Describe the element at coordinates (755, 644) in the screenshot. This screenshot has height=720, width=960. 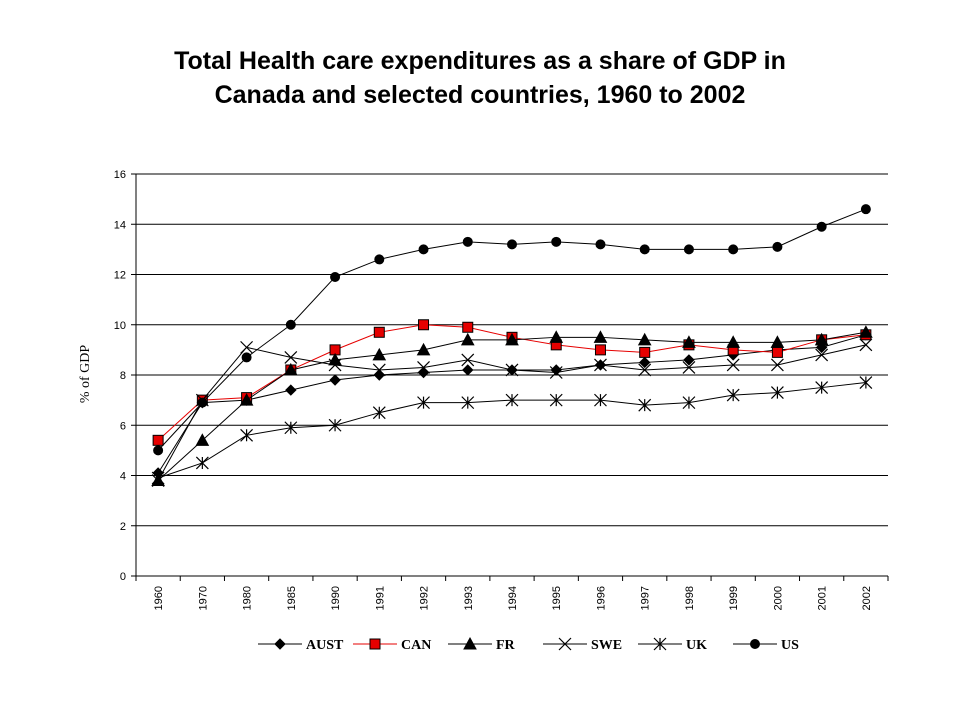
I see `legend-marker-us` at that location.